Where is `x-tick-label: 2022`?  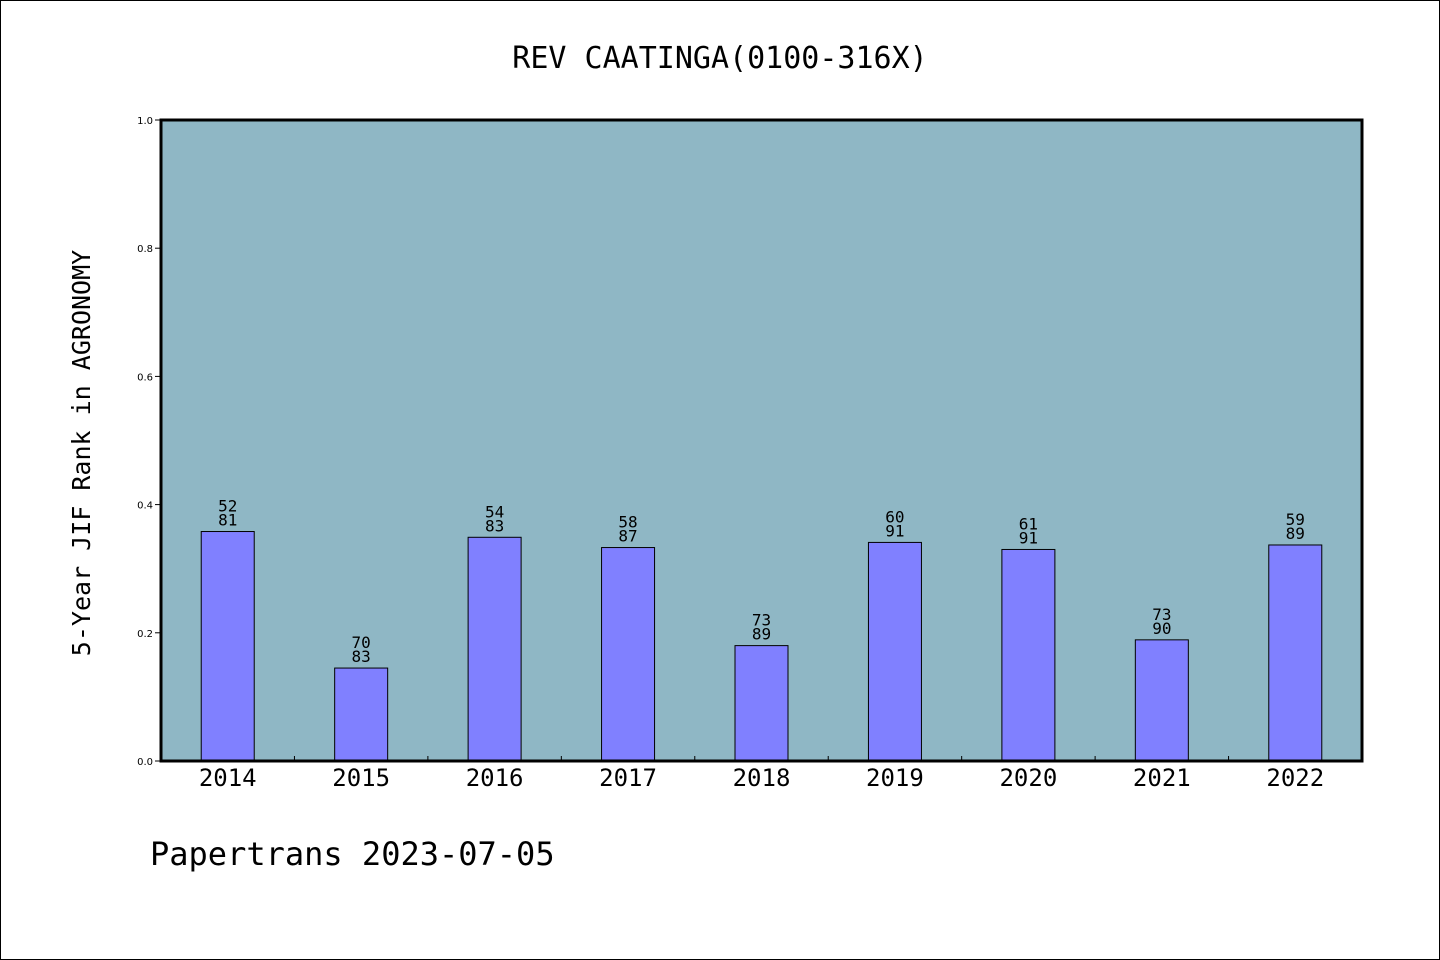 x-tick-label: 2022 is located at coordinates (1295, 778).